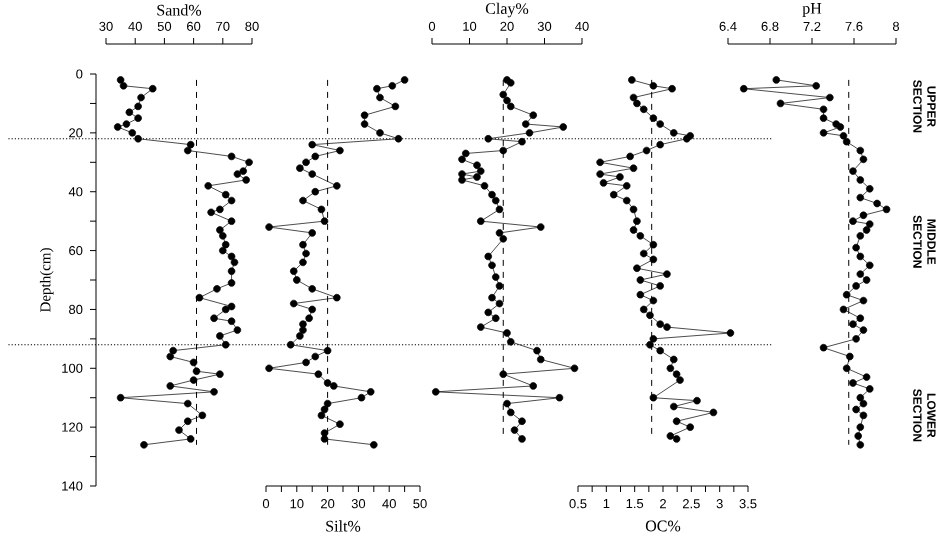 This screenshot has width=948, height=538. I want to click on x-axis-title: OC%, so click(663, 526).